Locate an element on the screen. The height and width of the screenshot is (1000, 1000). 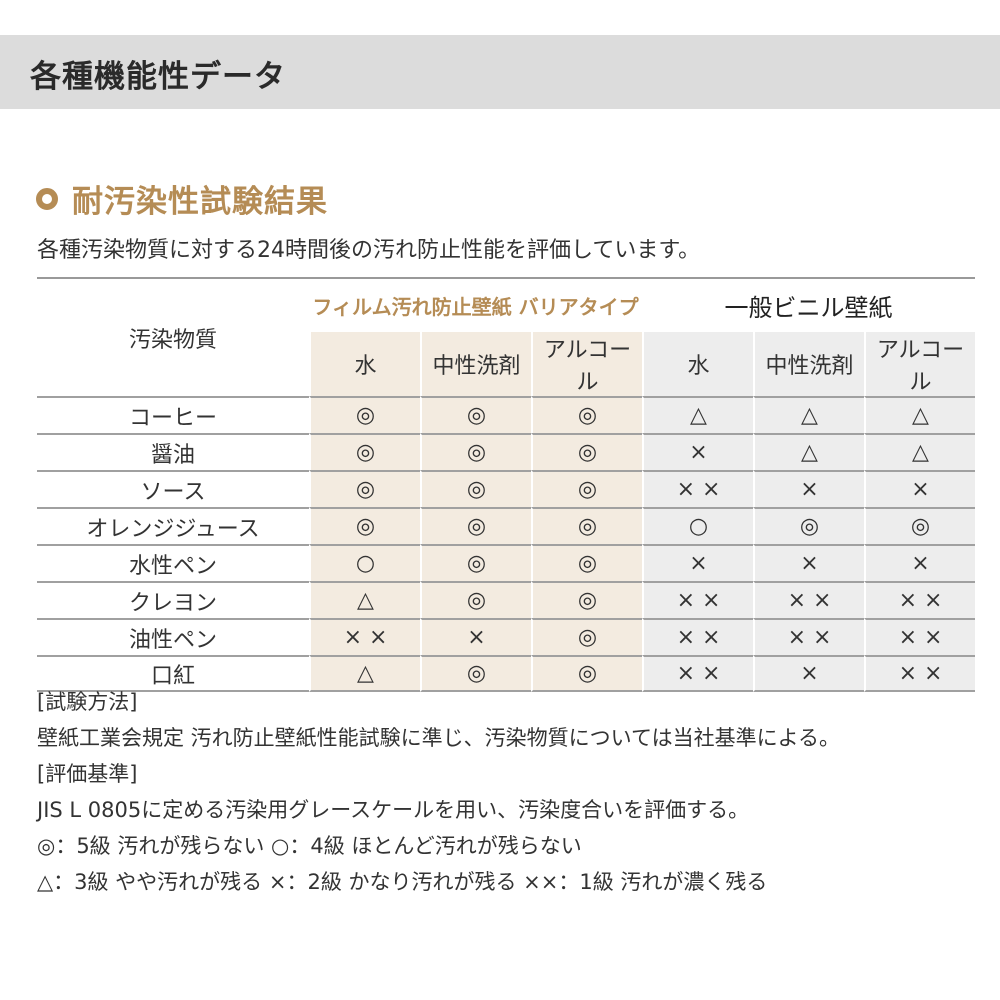
row-label: 油性ペン is located at coordinates (173, 636).